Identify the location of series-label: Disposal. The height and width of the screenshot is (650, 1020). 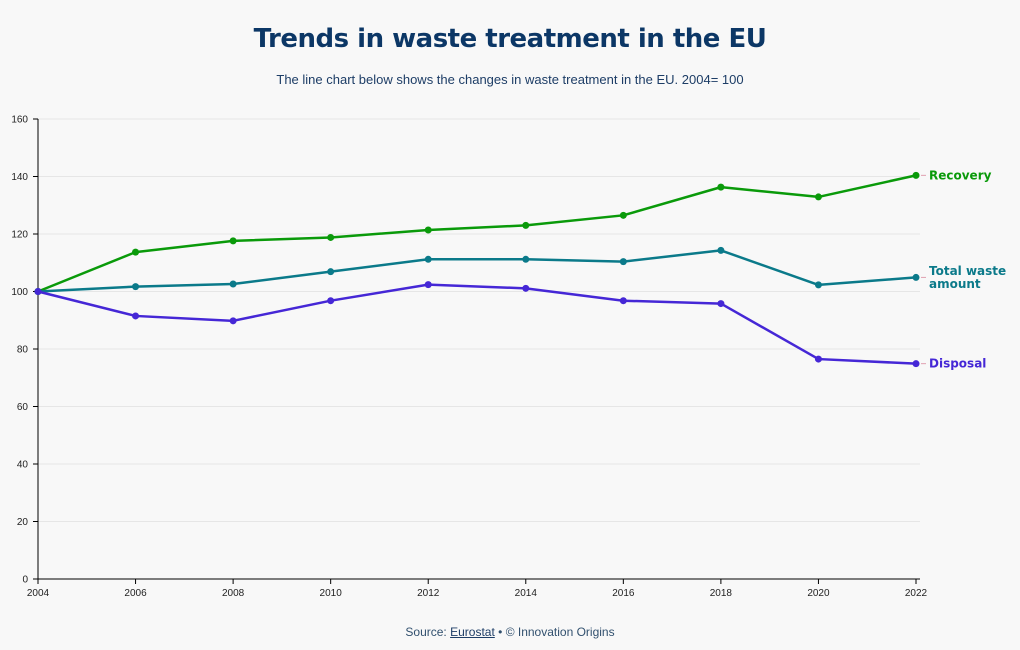
(957, 364).